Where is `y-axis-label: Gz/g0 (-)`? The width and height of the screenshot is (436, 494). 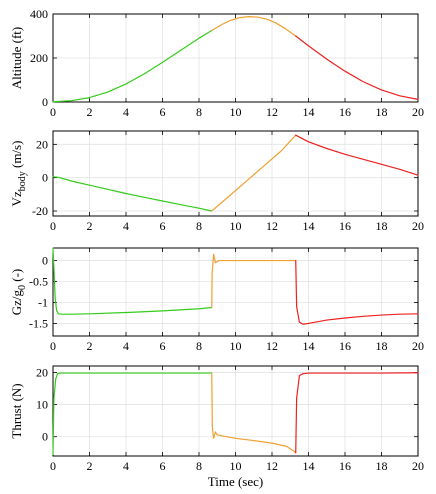
y-axis-label: Gz/g0 (-) is located at coordinates (18, 292).